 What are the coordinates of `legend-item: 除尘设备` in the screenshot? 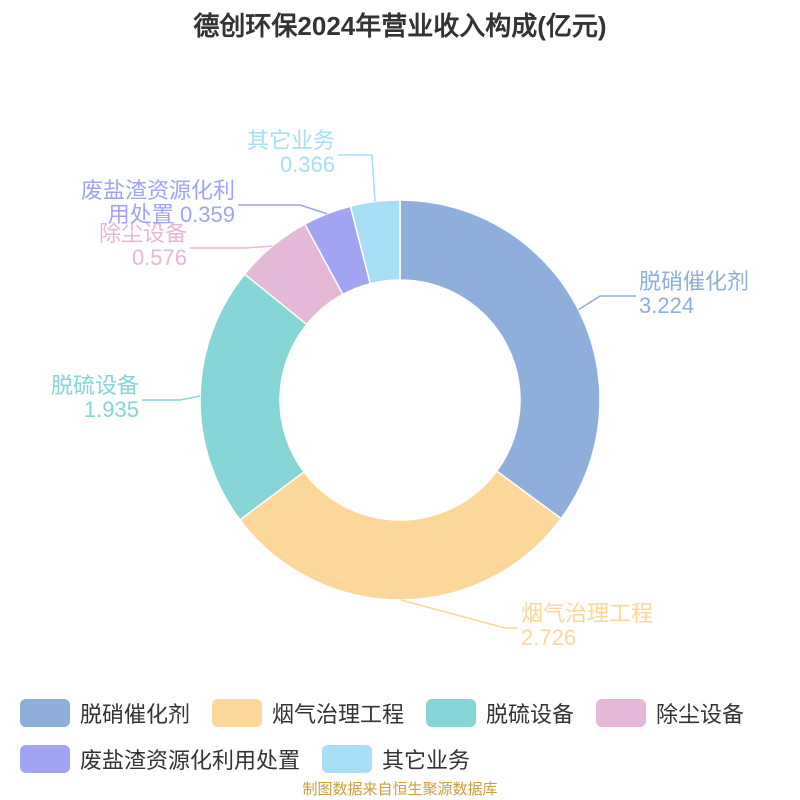 It's located at (670, 713).